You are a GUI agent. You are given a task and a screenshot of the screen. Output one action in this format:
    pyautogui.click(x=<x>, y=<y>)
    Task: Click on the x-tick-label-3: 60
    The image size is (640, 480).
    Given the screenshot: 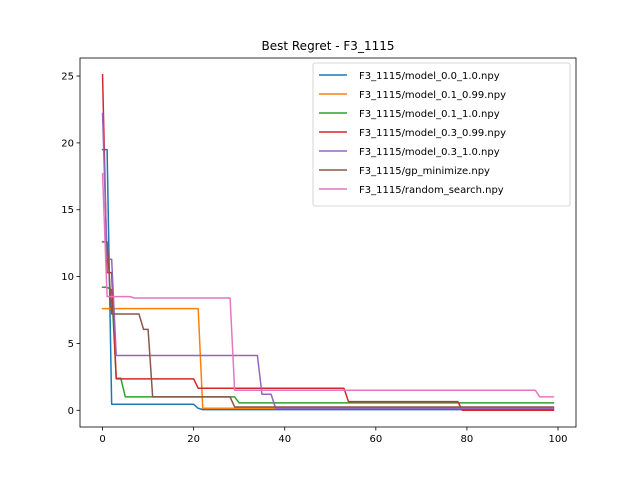 What is the action you would take?
    pyautogui.click(x=375, y=439)
    